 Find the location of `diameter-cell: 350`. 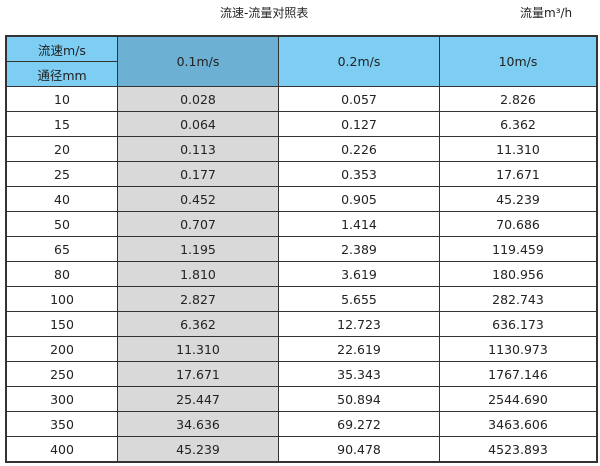

diameter-cell: 350 is located at coordinates (61, 424).